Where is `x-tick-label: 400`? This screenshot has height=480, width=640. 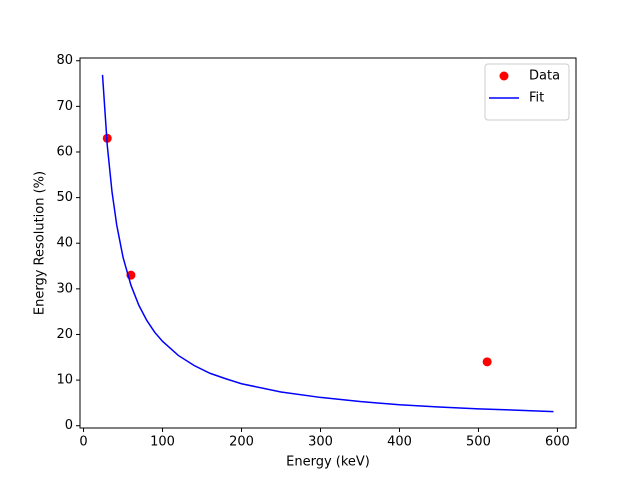
x-tick-label: 400 is located at coordinates (399, 442).